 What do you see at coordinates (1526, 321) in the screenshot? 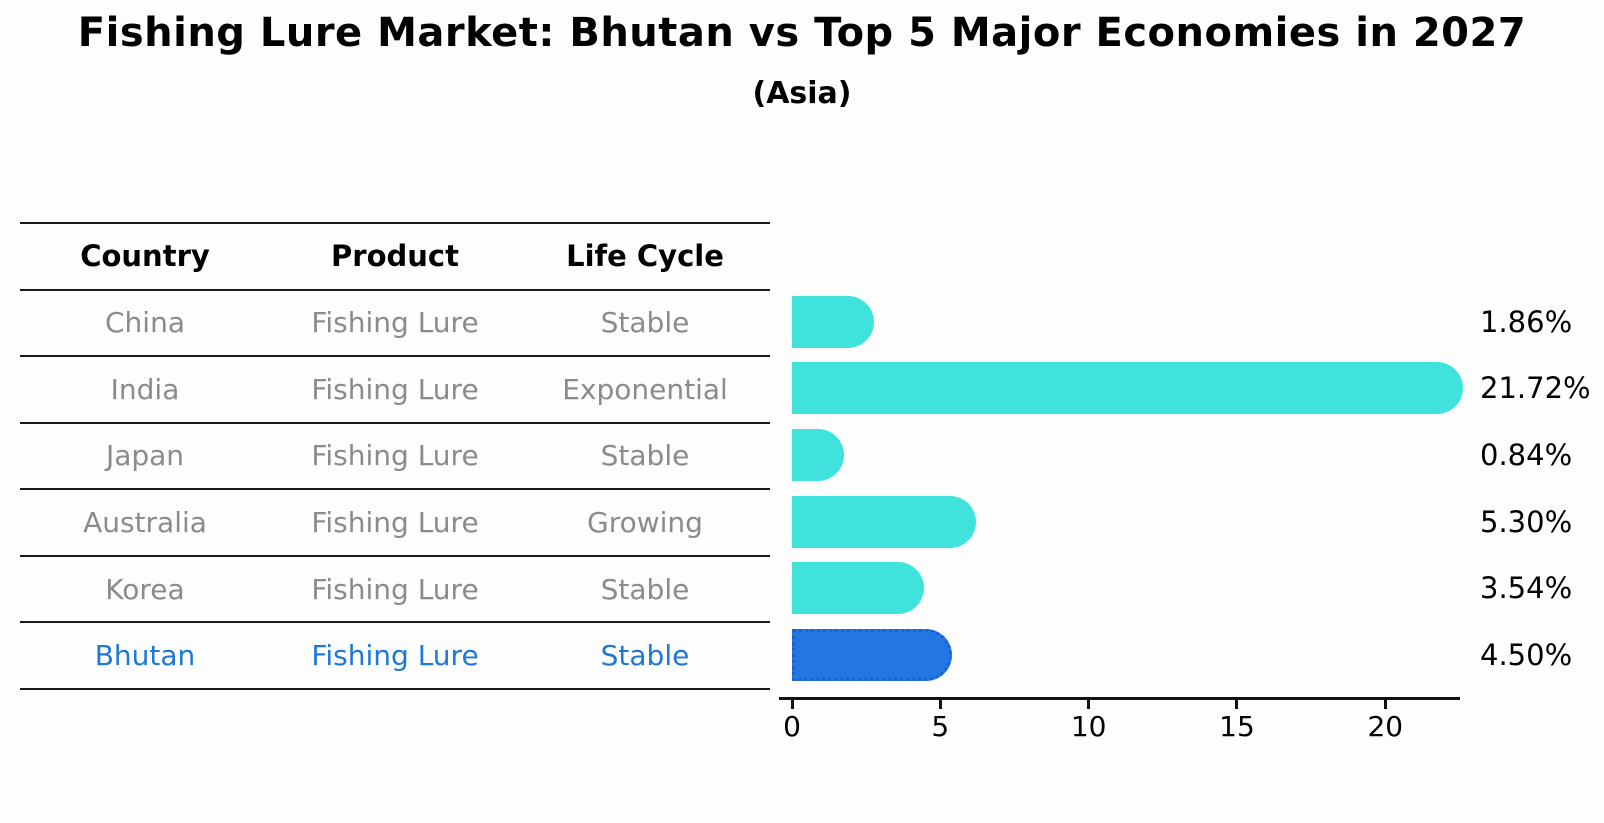
I see `value-label-china: 1.86%` at bounding box center [1526, 321].